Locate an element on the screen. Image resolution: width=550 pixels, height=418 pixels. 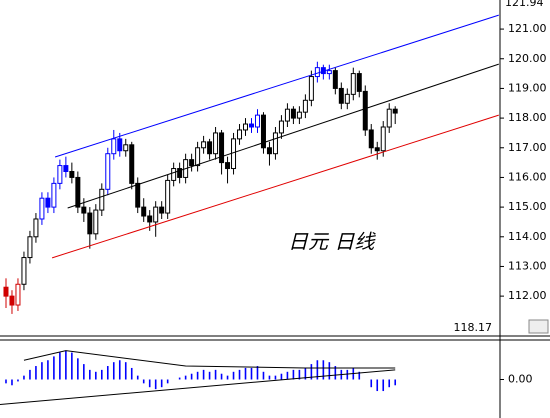
high-price-label: 121.94 is located at coordinates (524, 4).